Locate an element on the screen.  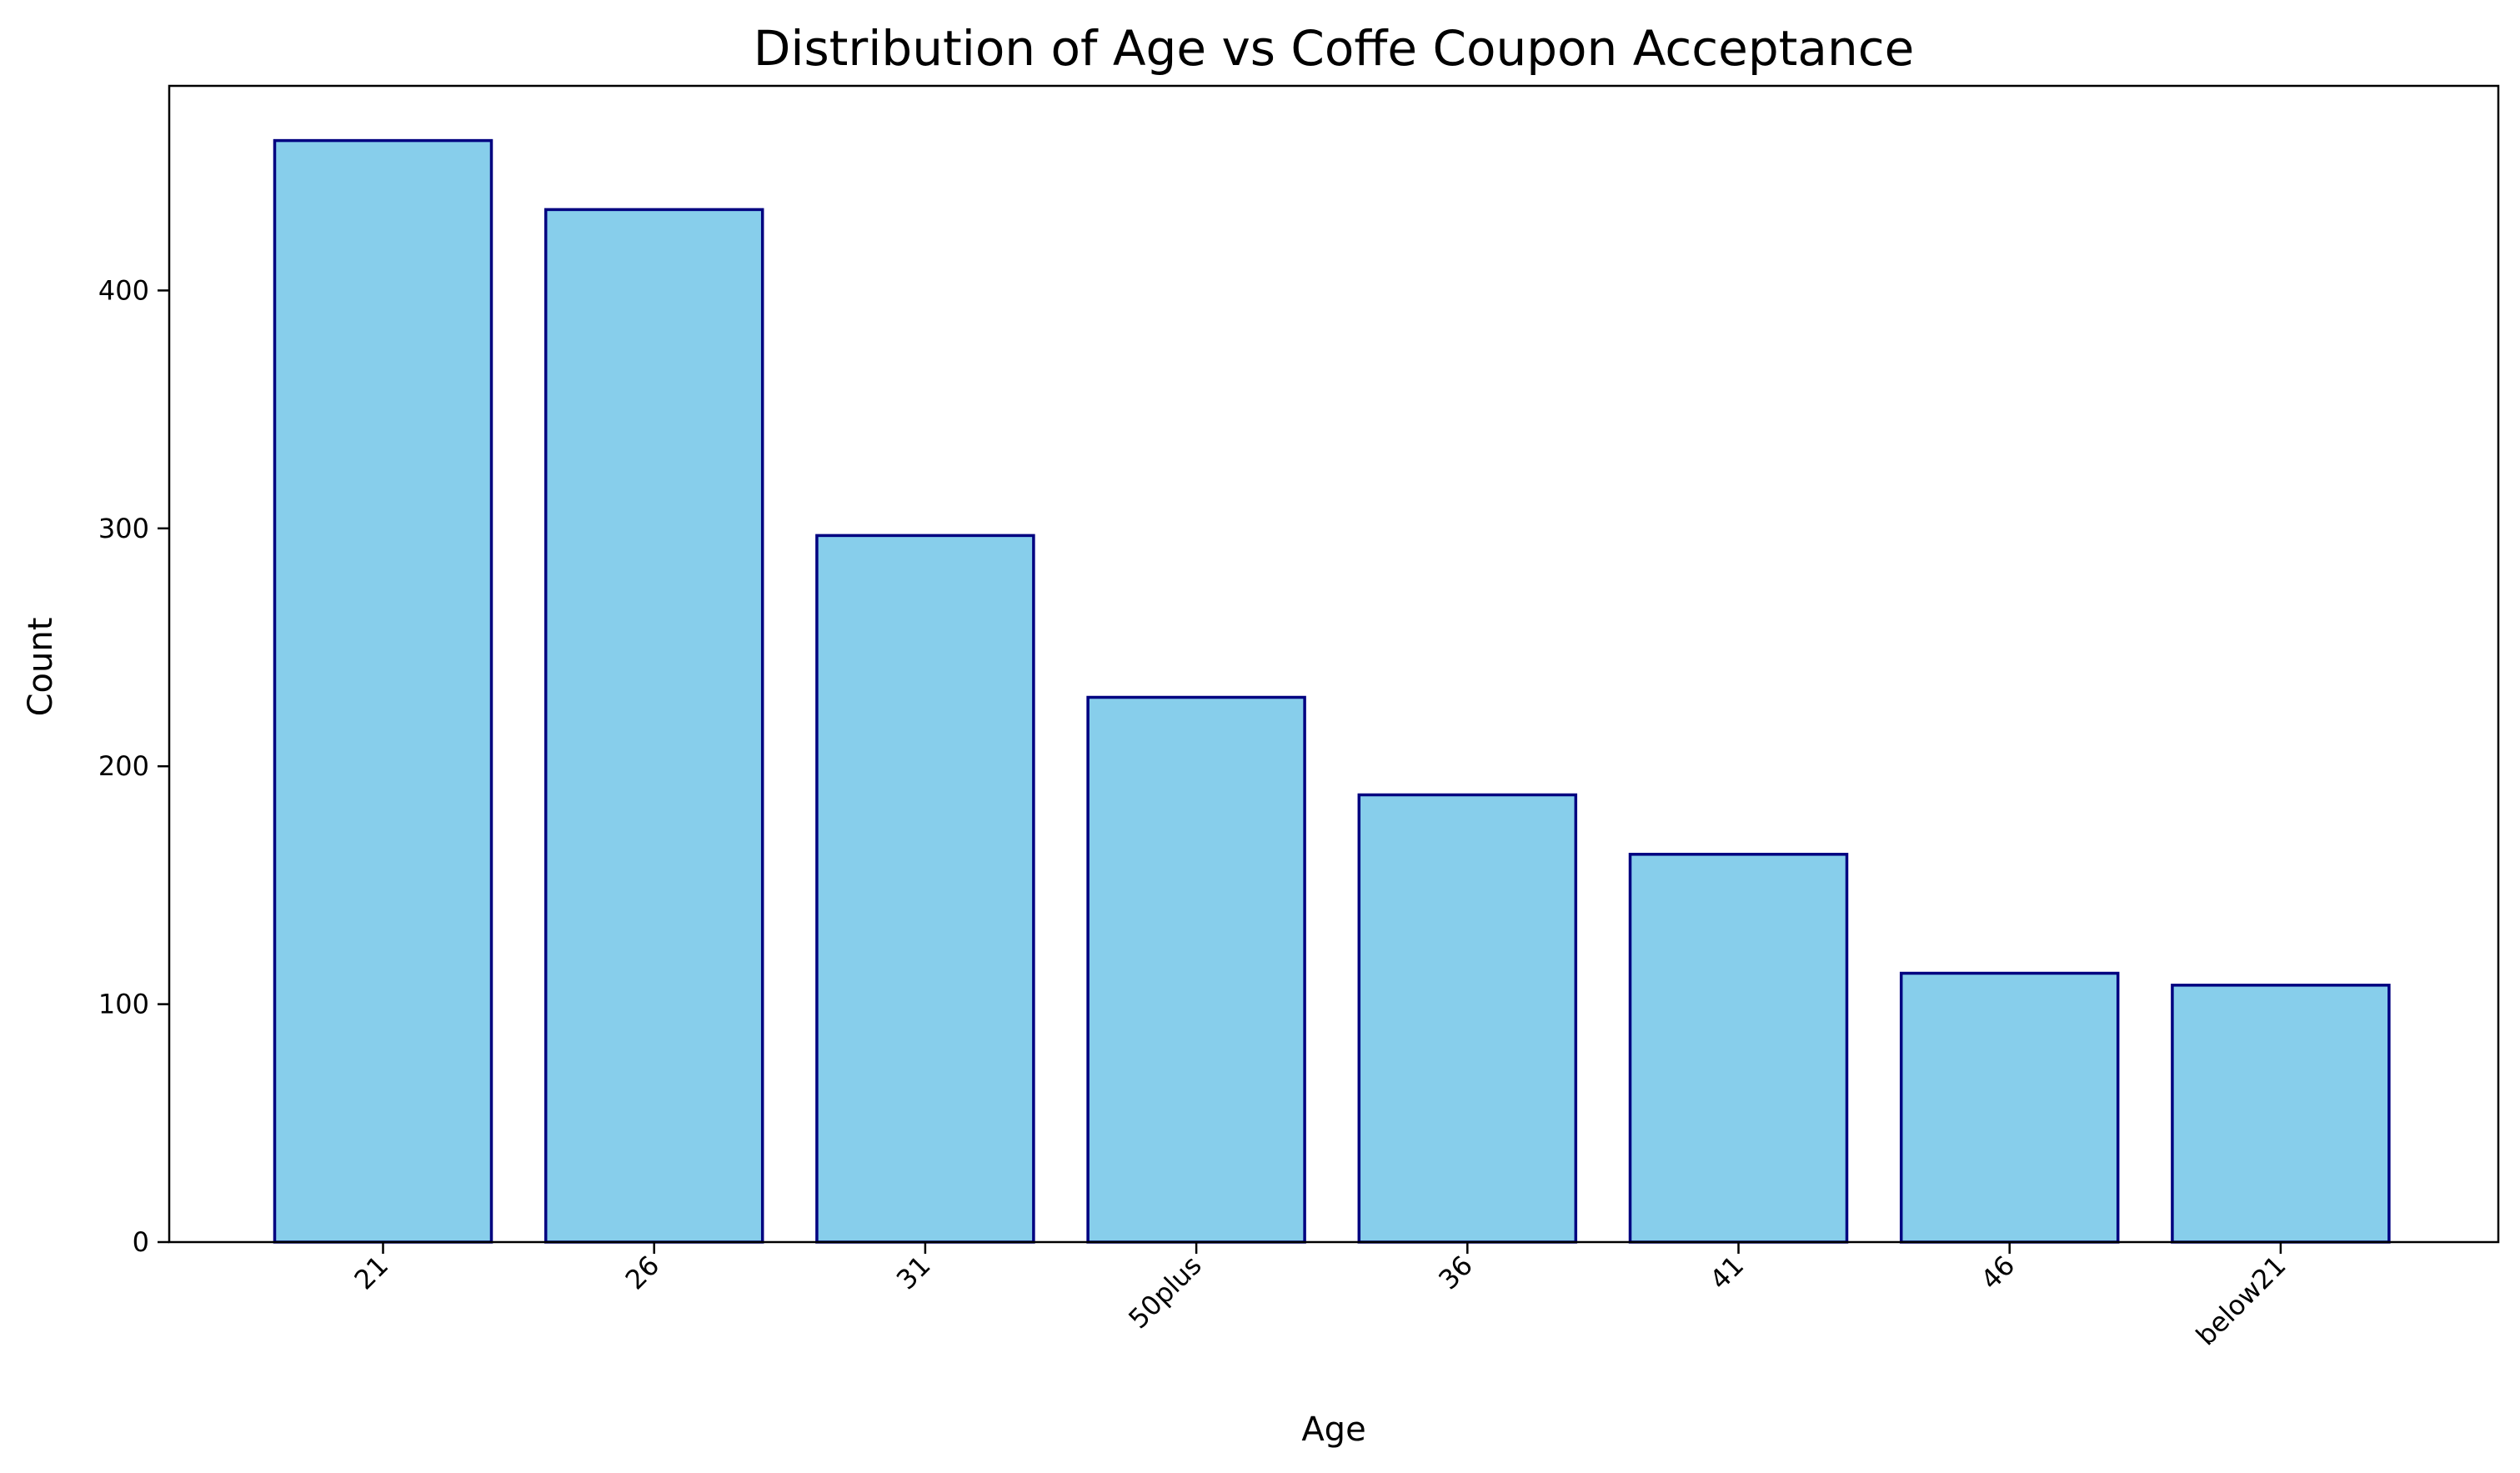
x-axis-label: Age is located at coordinates (1333, 1429).